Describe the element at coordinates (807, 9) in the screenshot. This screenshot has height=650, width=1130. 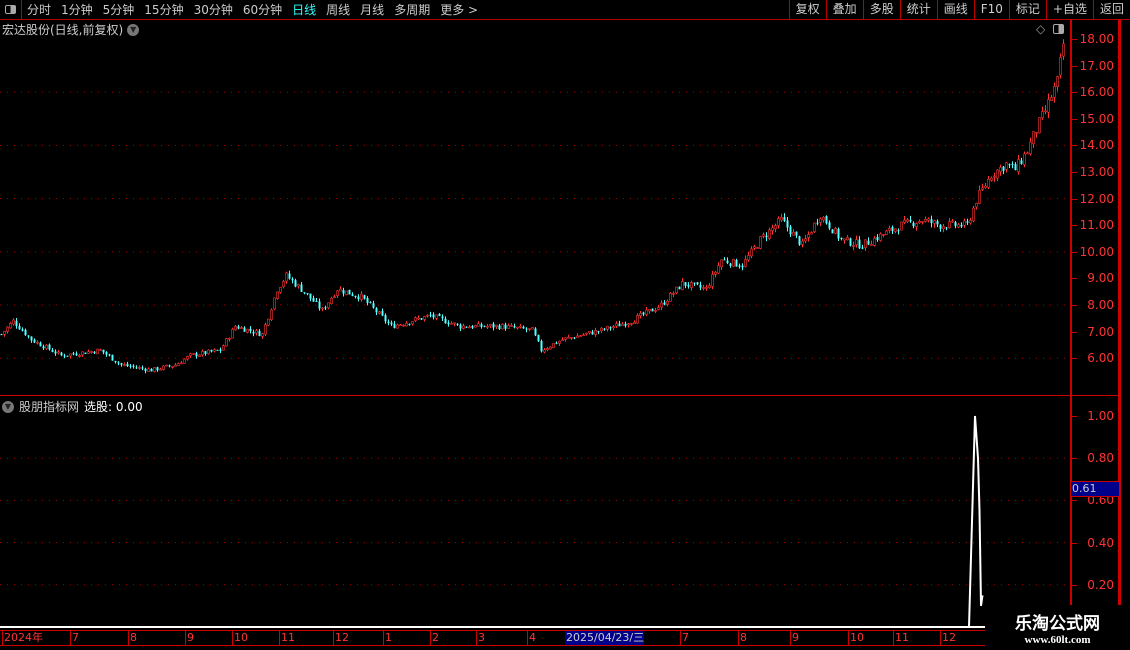
I see `action-button: 复权` at that location.